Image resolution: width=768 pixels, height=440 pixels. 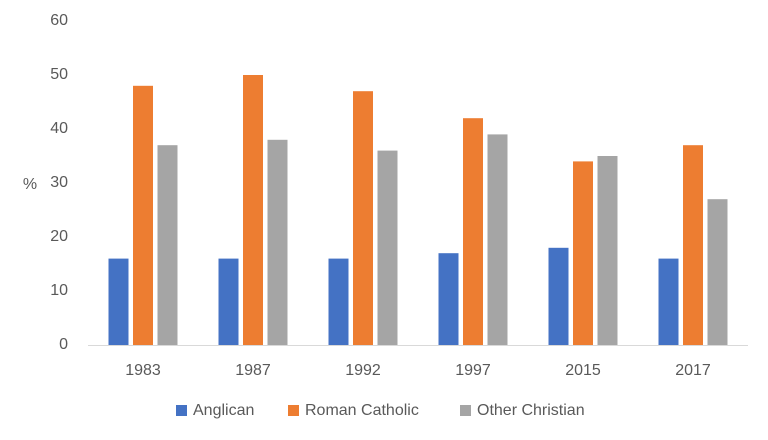 I want to click on y-axis-label: %, so click(x=30, y=184).